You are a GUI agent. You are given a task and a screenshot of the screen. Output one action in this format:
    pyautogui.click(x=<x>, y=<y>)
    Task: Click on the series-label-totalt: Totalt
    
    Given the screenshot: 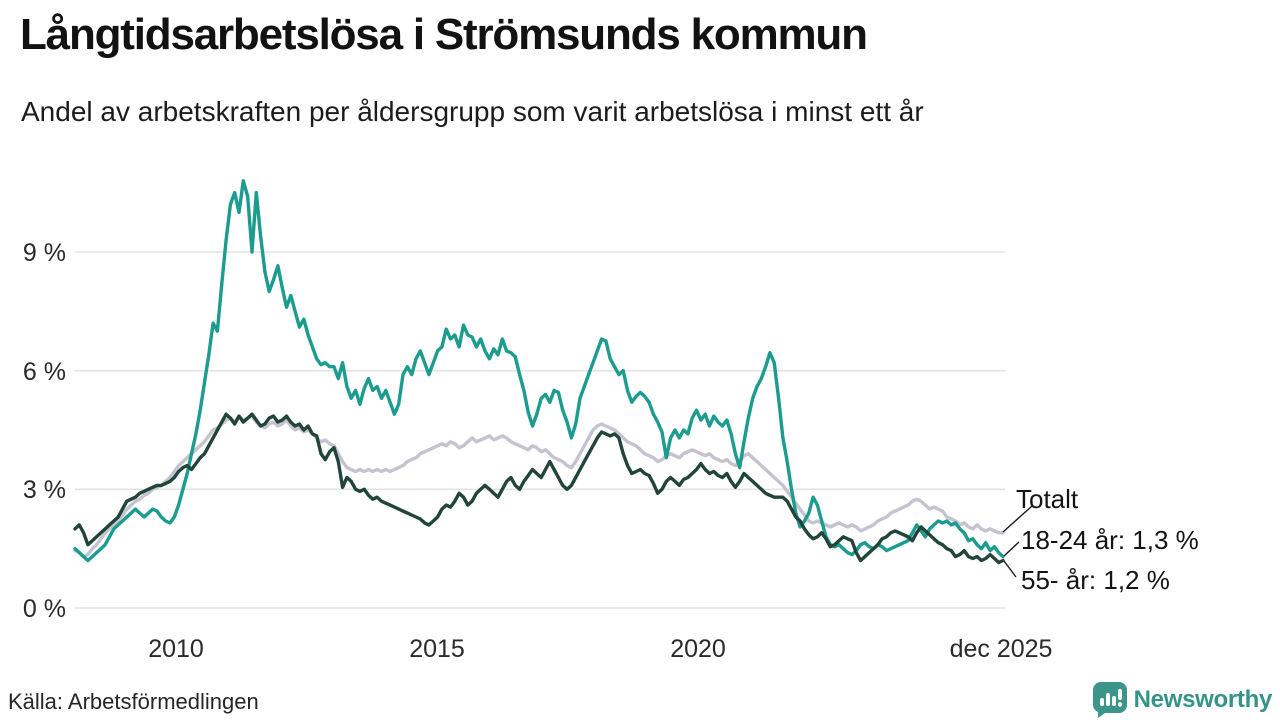 What is the action you would take?
    pyautogui.click(x=1047, y=499)
    